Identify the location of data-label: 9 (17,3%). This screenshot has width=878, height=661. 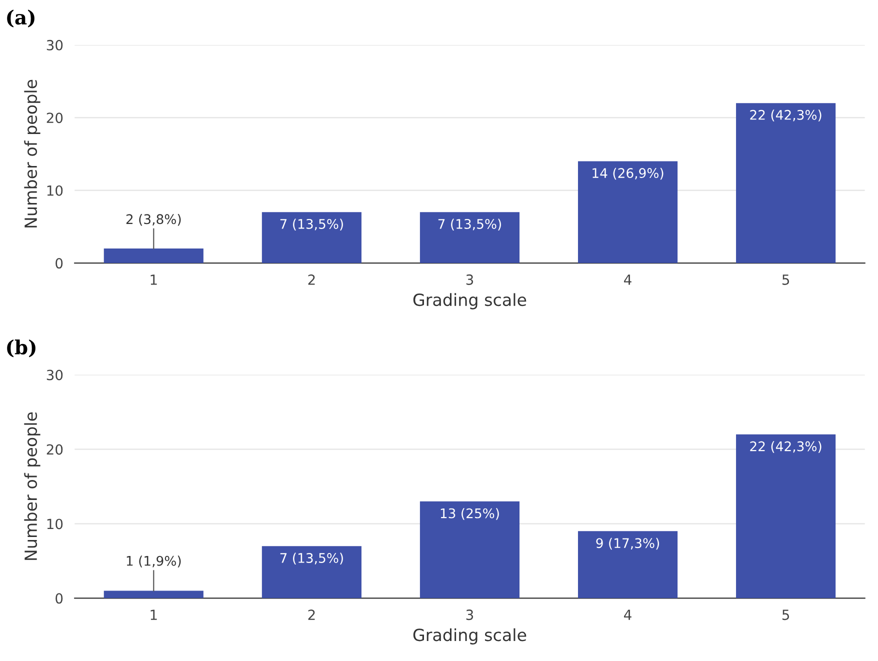
(628, 544).